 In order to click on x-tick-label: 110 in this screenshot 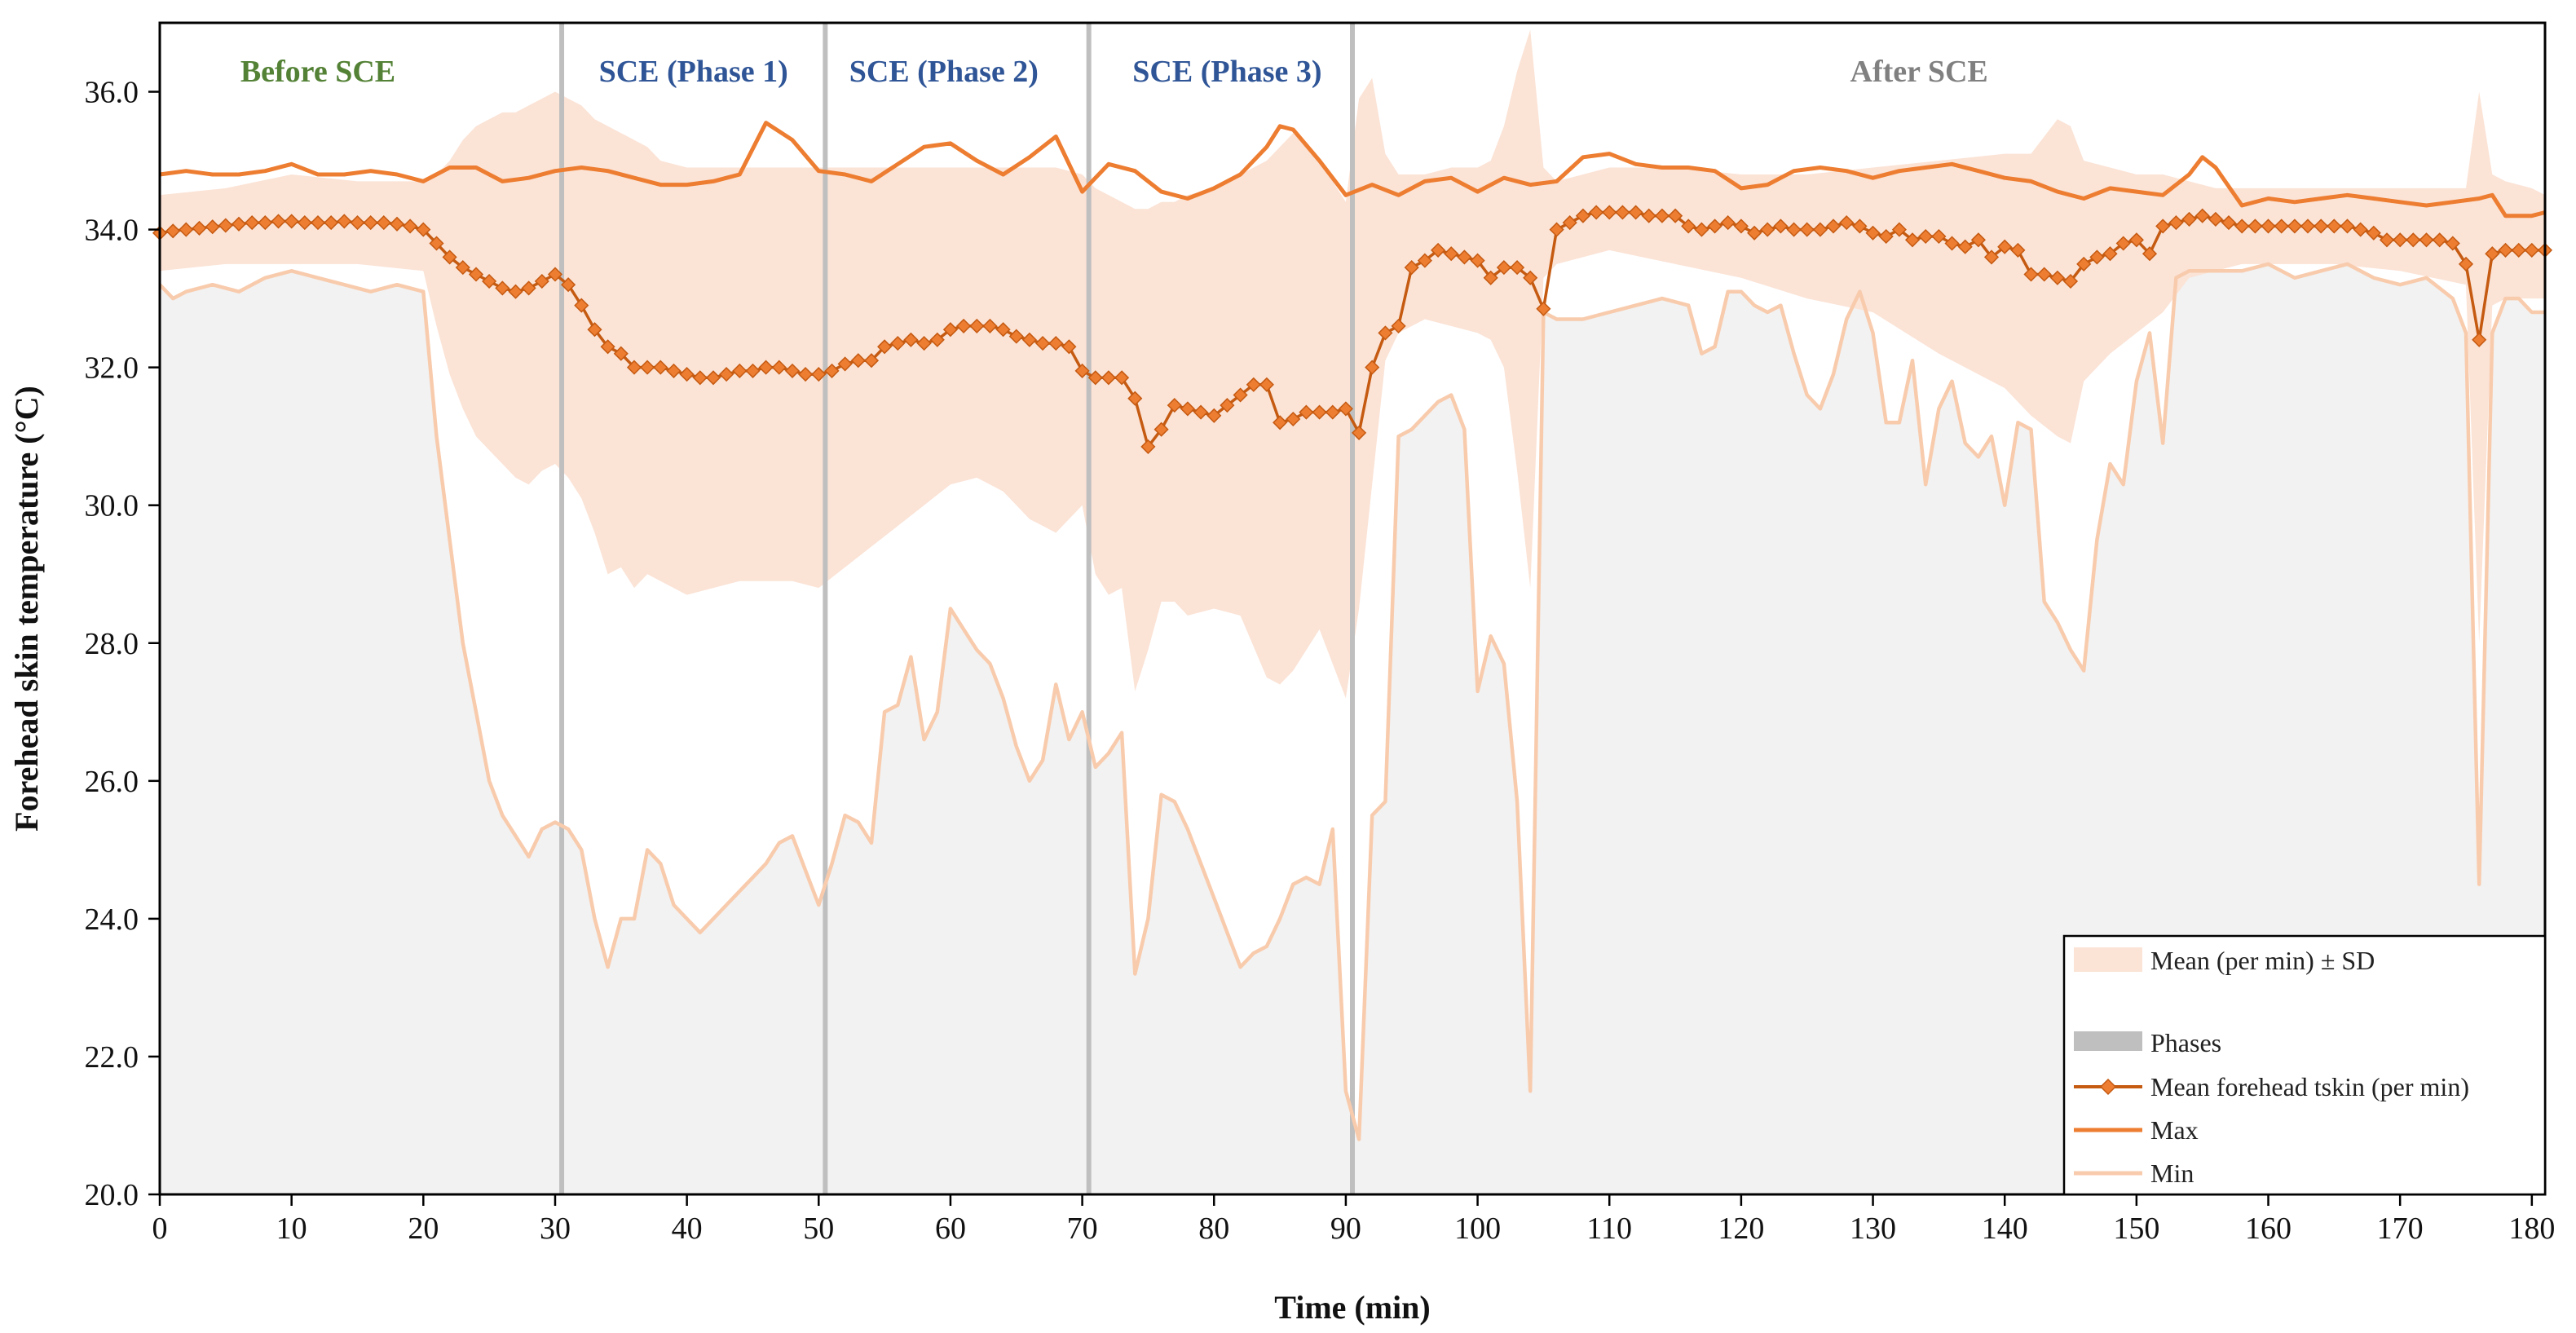, I will do `click(1609, 1229)`.